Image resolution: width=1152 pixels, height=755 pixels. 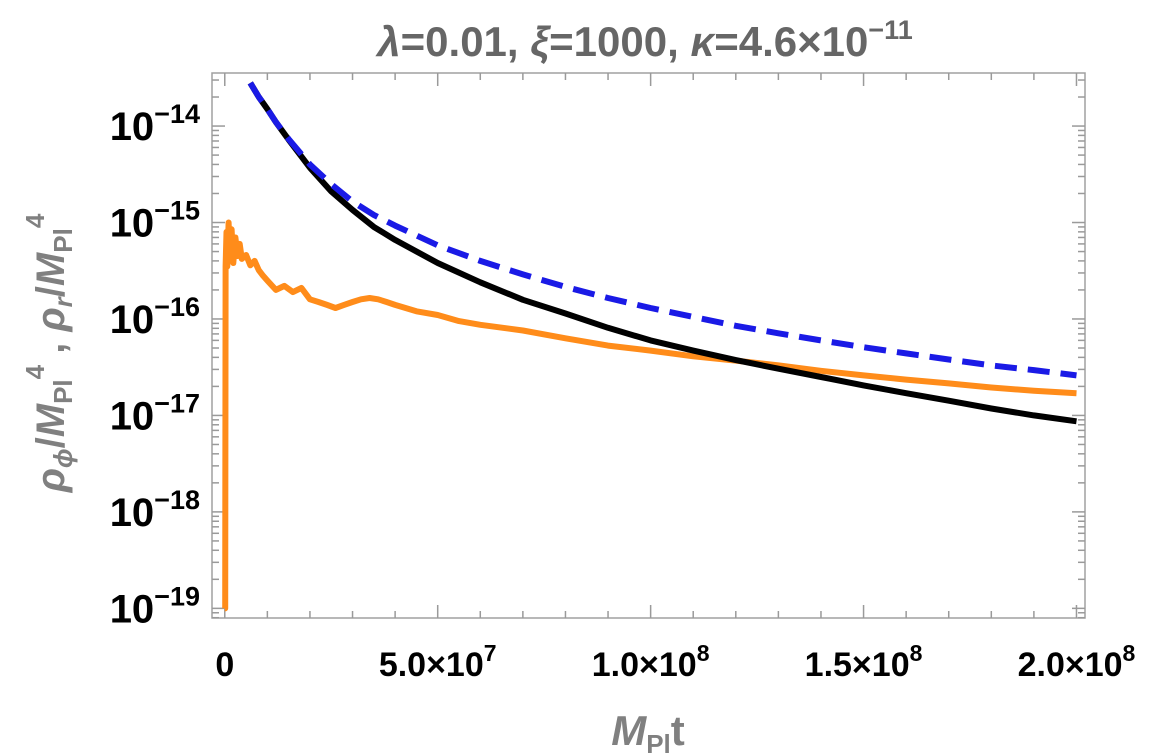 What do you see at coordinates (51, 480) in the screenshot?
I see `y-label-rho-1: ρ` at bounding box center [51, 480].